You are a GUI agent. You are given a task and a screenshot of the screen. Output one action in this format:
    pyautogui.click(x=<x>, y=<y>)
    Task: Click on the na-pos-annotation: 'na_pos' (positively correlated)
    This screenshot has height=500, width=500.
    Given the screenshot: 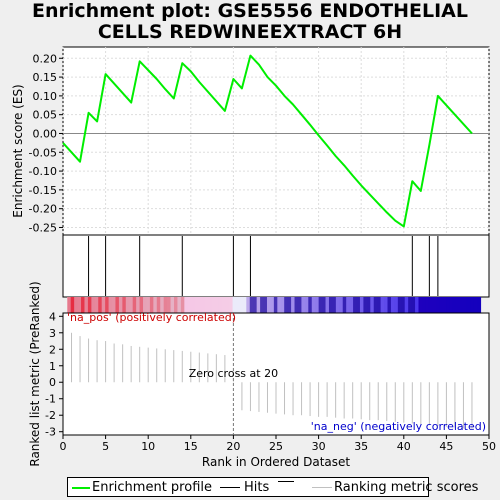 What is the action you would take?
    pyautogui.click(x=151, y=317)
    